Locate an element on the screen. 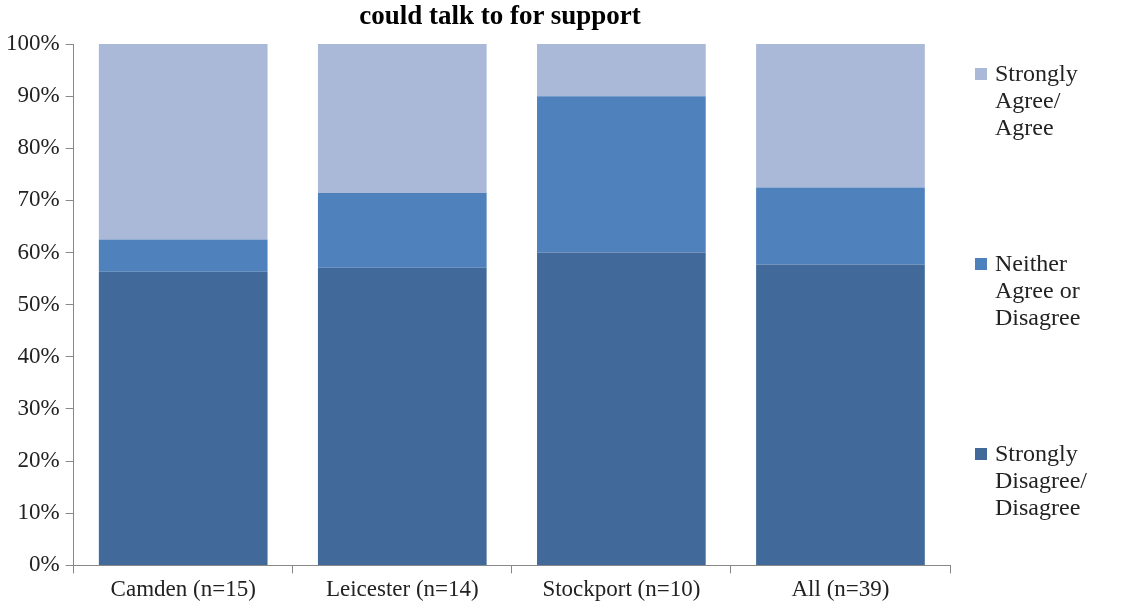  legend-label: Strongly Disagree/ Disagree is located at coordinates (1041, 480).